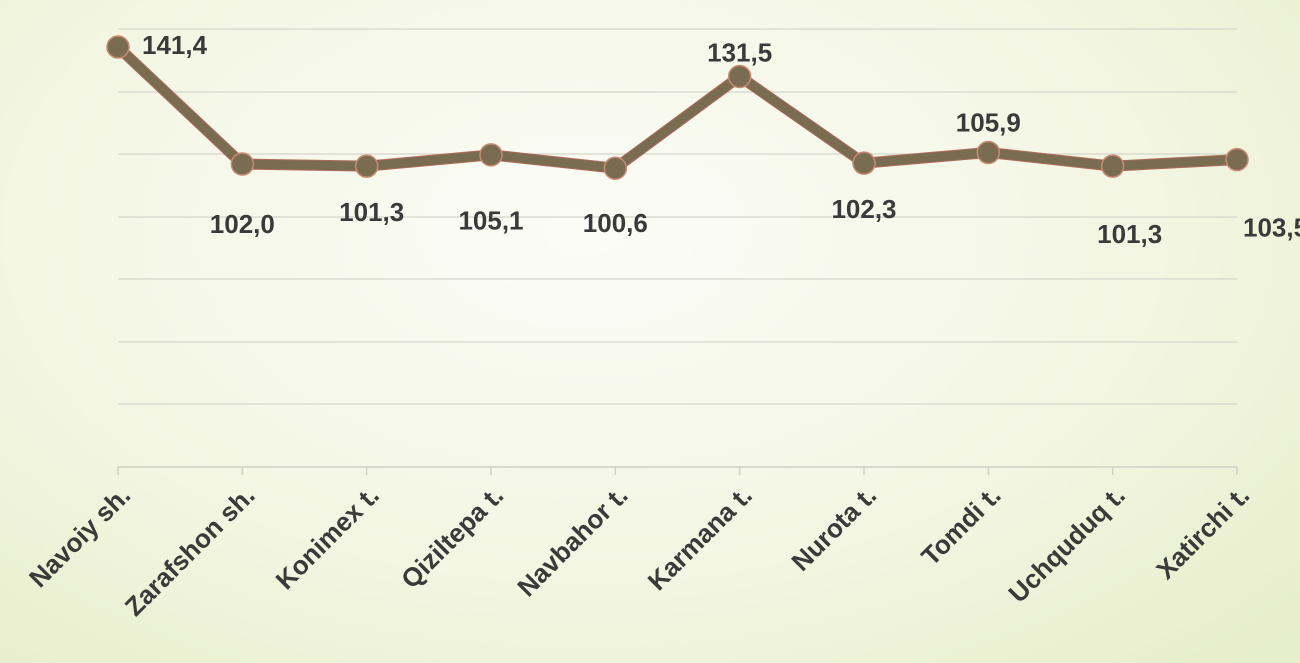 This screenshot has width=1300, height=663. I want to click on data-label: 100,6, so click(615, 223).